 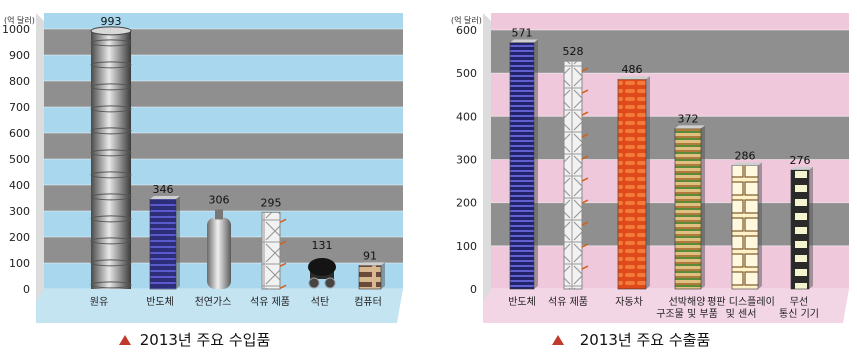 What do you see at coordinates (322, 245) in the screenshot?
I see `data-label: 131` at bounding box center [322, 245].